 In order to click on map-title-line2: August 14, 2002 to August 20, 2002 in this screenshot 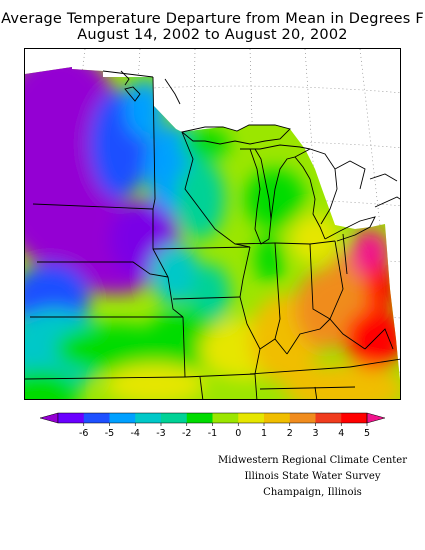, I will do `click(212, 35)`.